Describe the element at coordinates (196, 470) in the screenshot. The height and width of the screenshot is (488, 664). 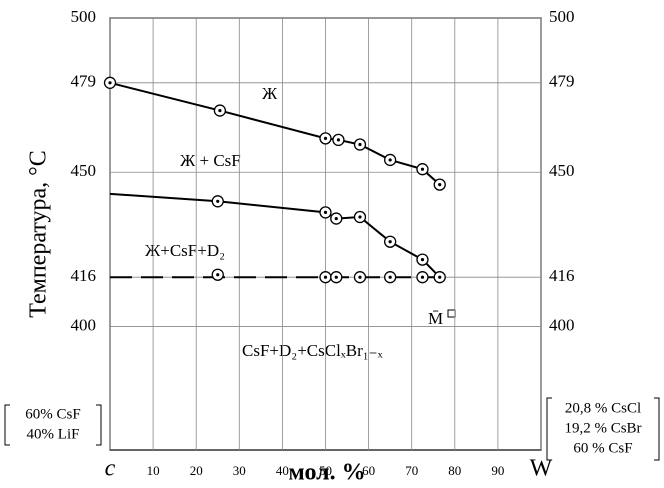
I see `x-tick-label: 20` at that location.